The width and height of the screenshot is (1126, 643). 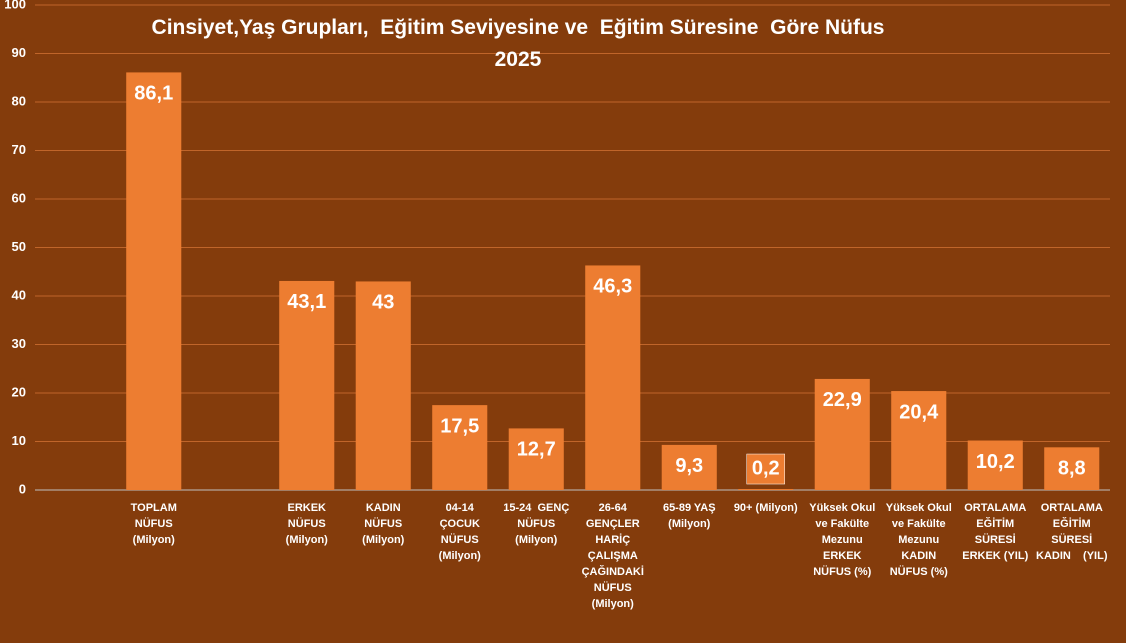 What do you see at coordinates (15, 5) in the screenshot?
I see `y-tick-label: 100` at bounding box center [15, 5].